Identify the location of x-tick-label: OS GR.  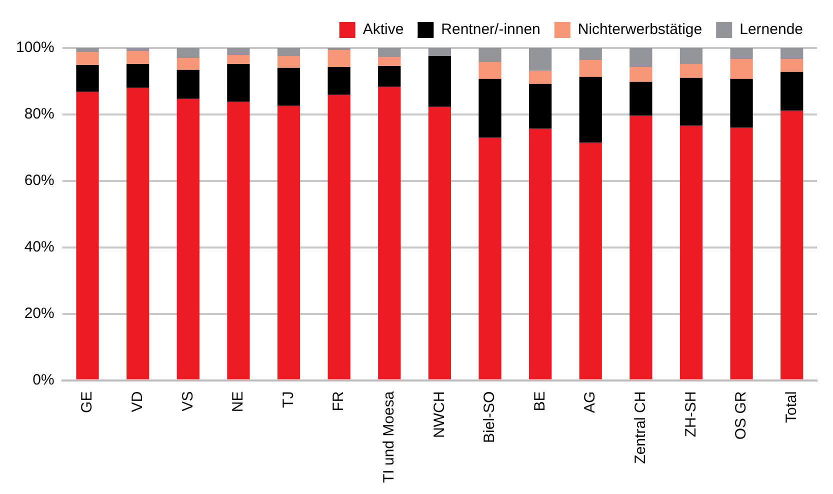
(741, 415).